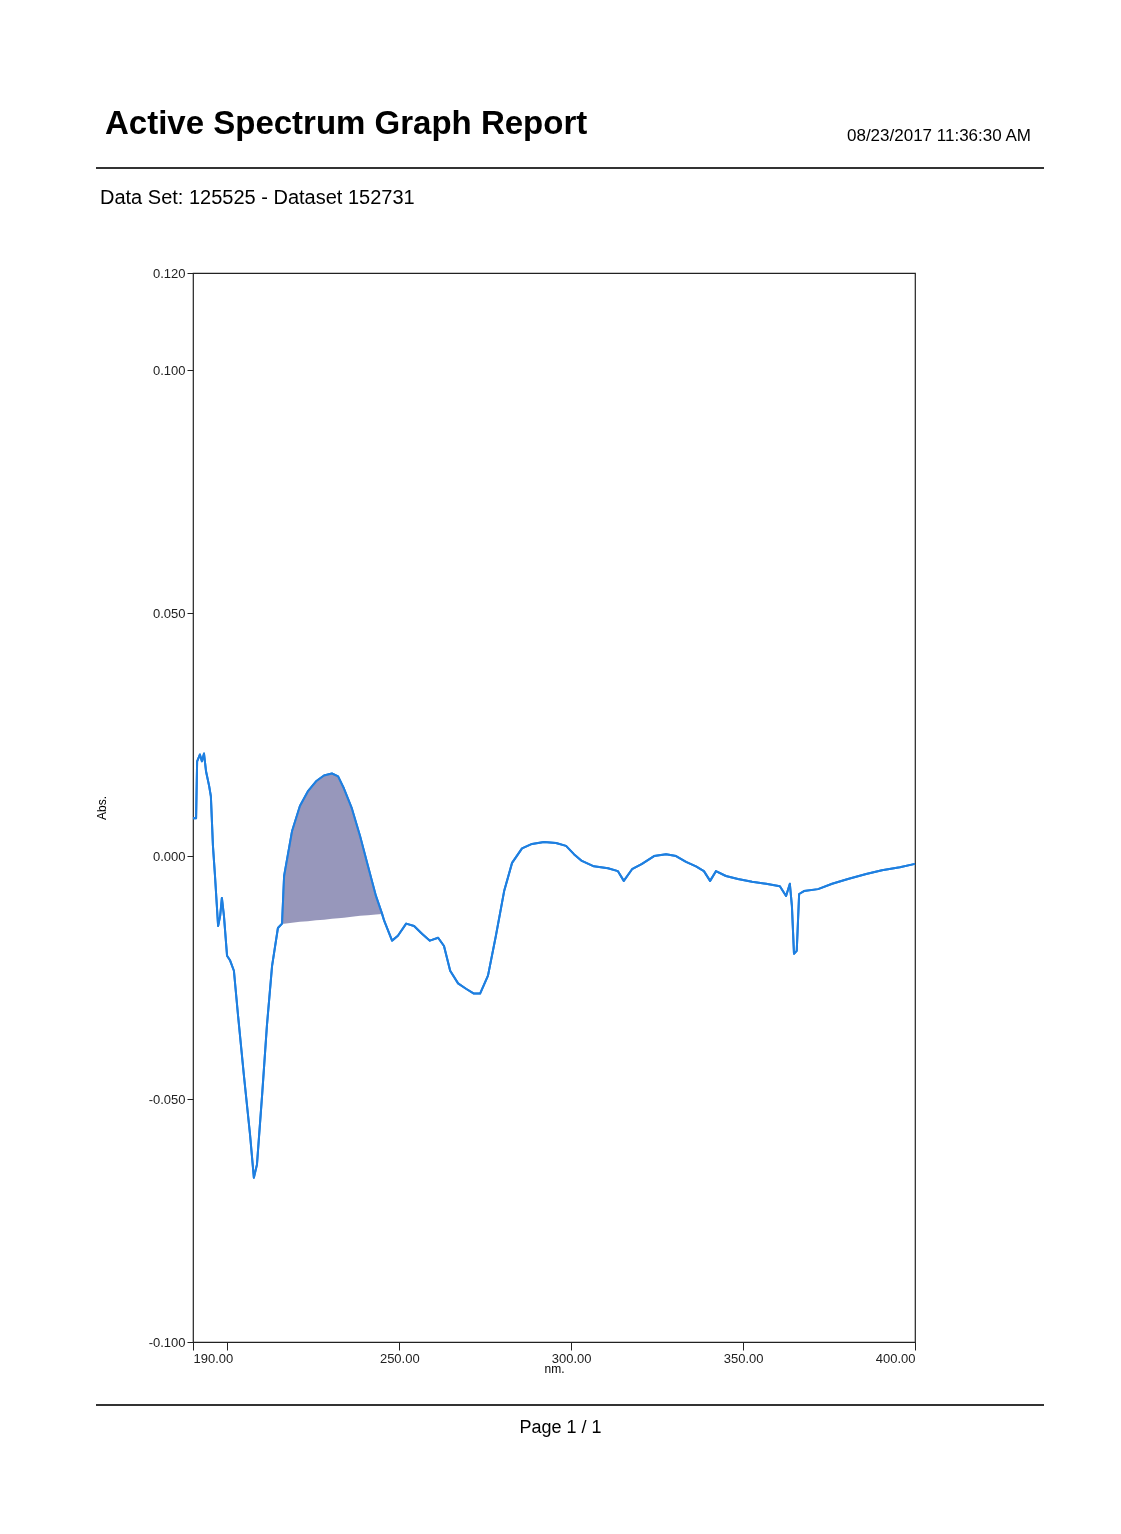 The width and height of the screenshot is (1121, 1534). I want to click on y-tick-label: 0.050, so click(169, 613).